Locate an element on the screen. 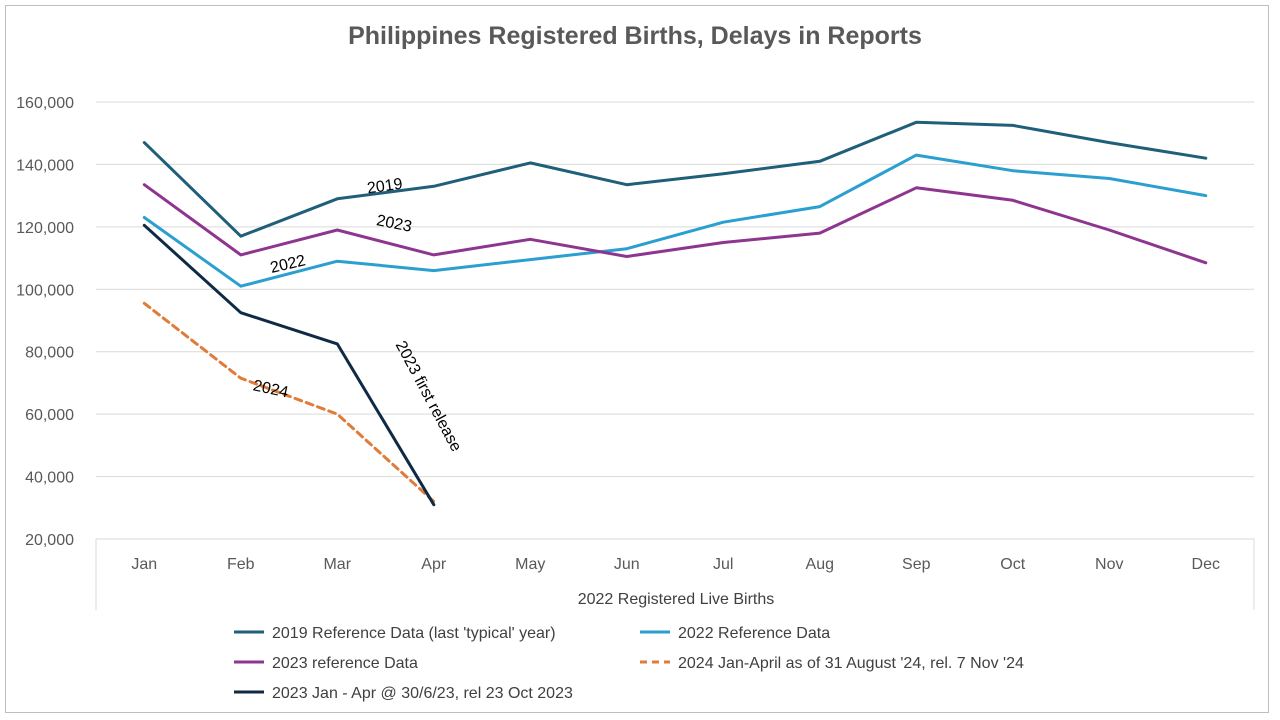  x-tick-label: Feb is located at coordinates (241, 564).